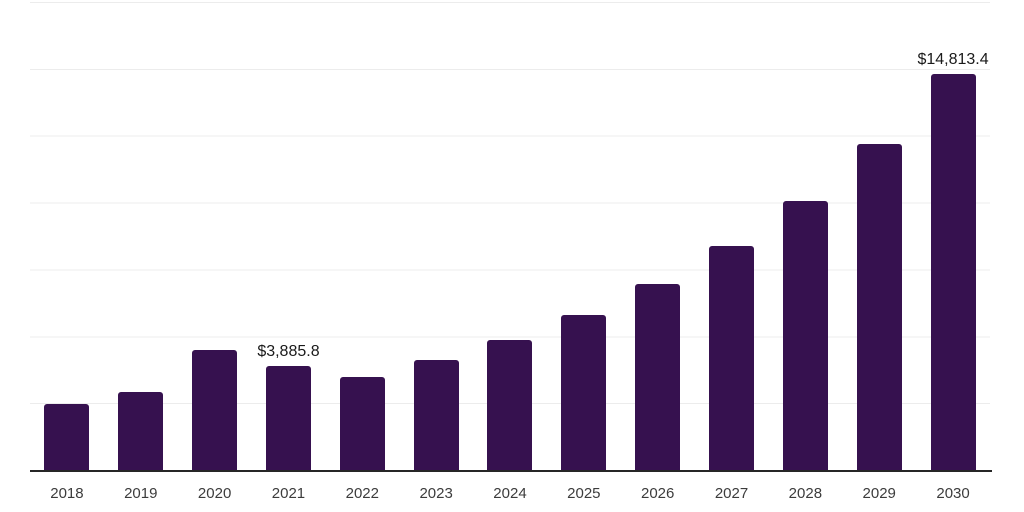  Describe the element at coordinates (436, 493) in the screenshot. I see `x-tick-label-2023: 2023` at that location.